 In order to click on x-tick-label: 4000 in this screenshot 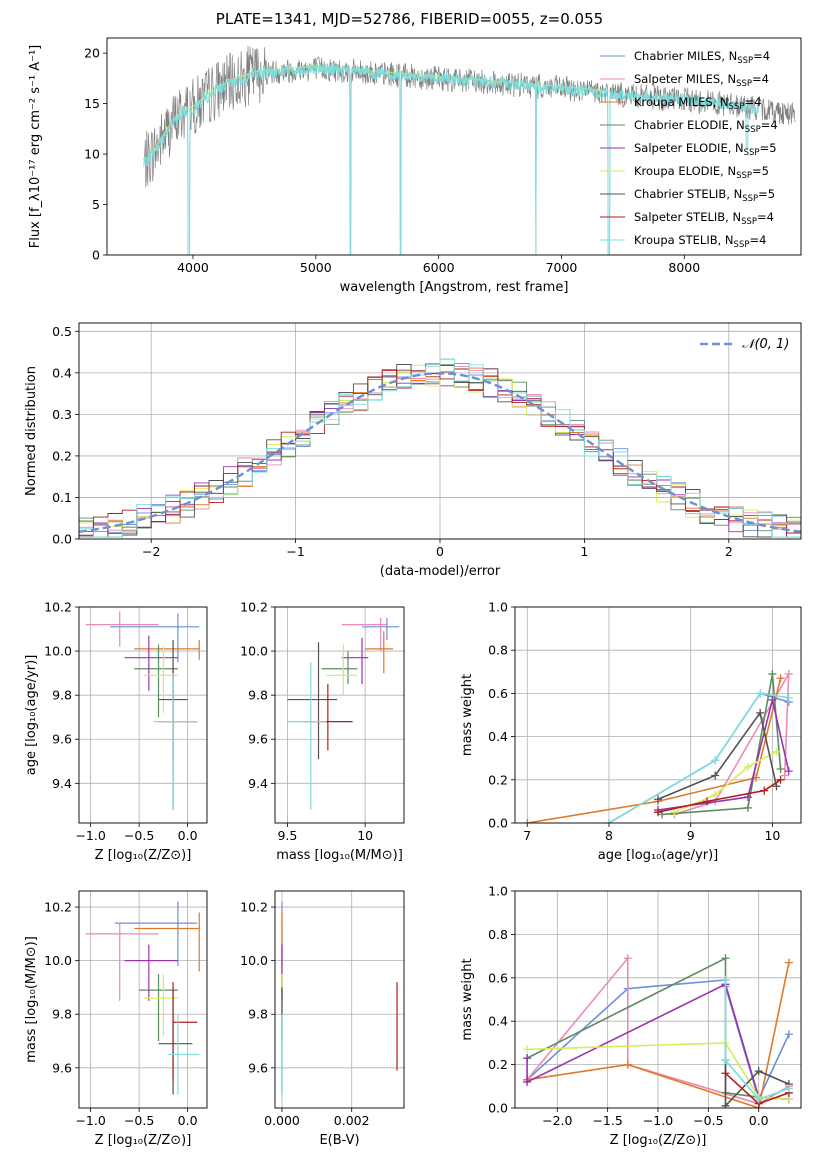, I will do `click(193, 267)`.